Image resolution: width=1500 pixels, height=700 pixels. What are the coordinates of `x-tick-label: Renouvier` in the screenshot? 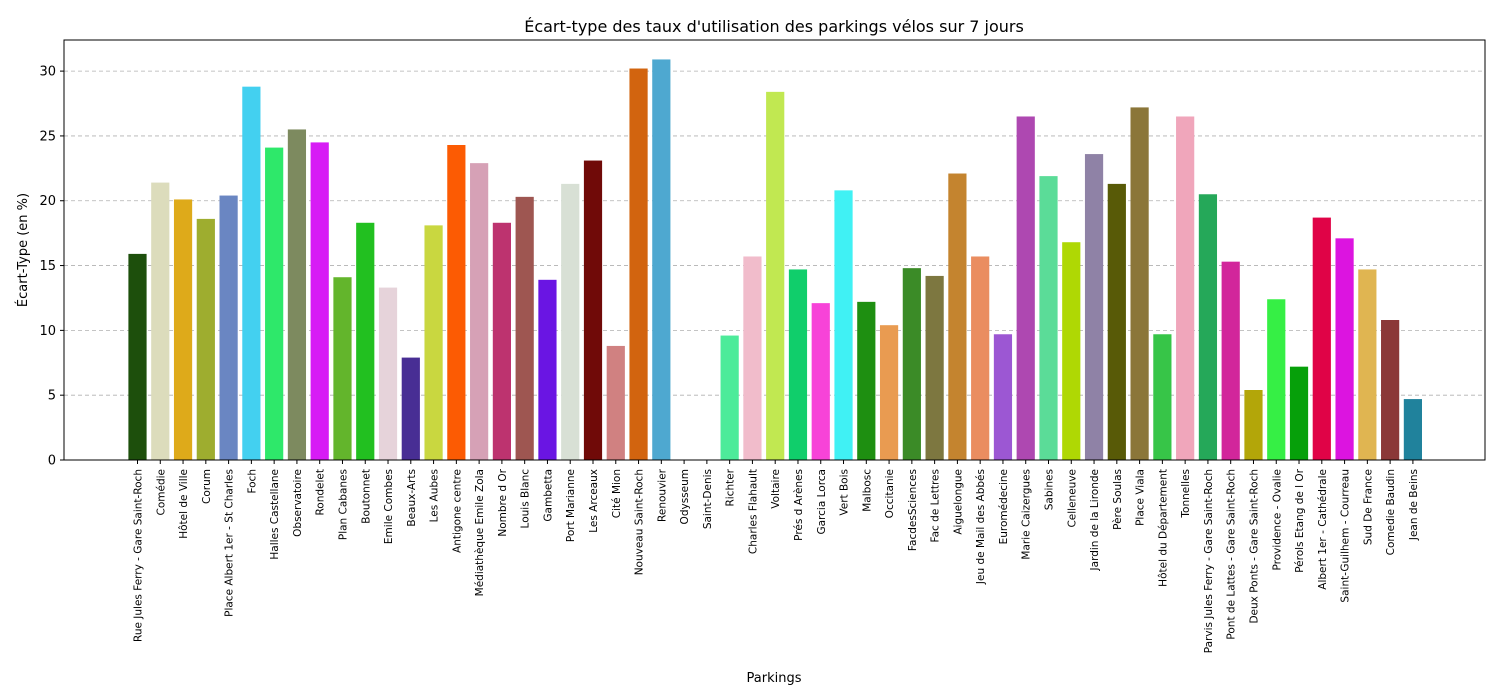 It's located at (662, 495).